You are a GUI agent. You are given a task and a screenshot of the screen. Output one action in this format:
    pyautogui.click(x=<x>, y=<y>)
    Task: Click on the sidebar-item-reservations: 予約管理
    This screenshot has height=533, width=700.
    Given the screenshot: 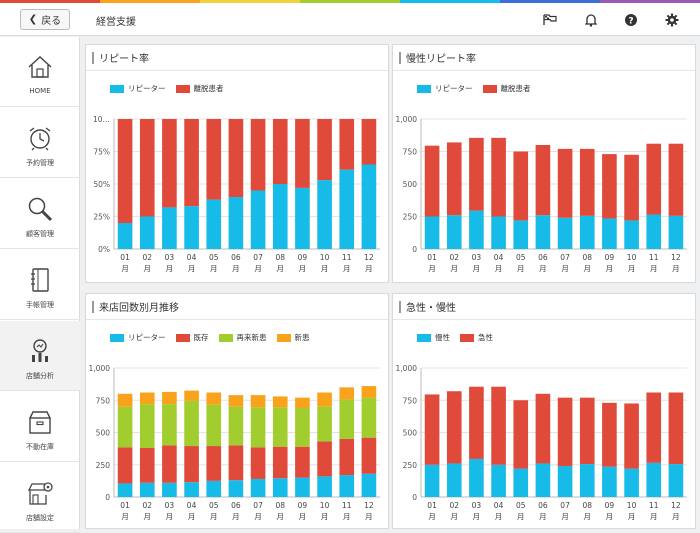 What is the action you would take?
    pyautogui.click(x=40, y=143)
    